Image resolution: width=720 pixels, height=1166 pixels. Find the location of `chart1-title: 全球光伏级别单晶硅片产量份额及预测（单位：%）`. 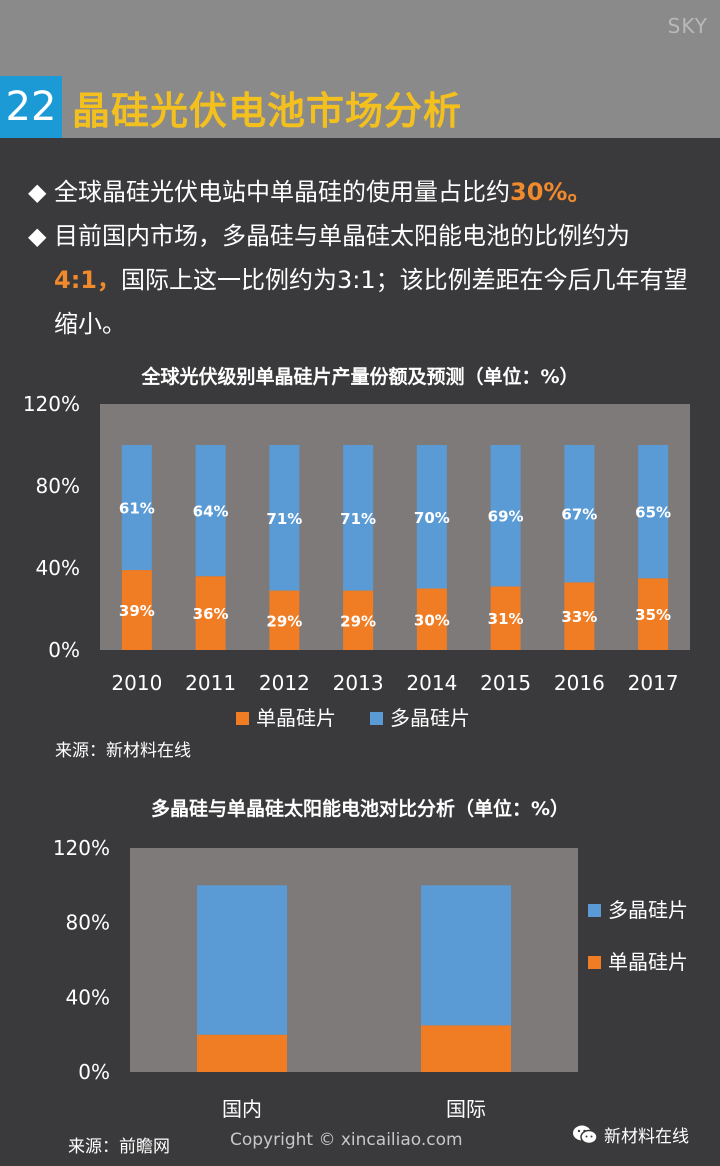

chart1-title: 全球光伏级别单晶硅片产量份额及预测（单位：%） is located at coordinates (360, 377).